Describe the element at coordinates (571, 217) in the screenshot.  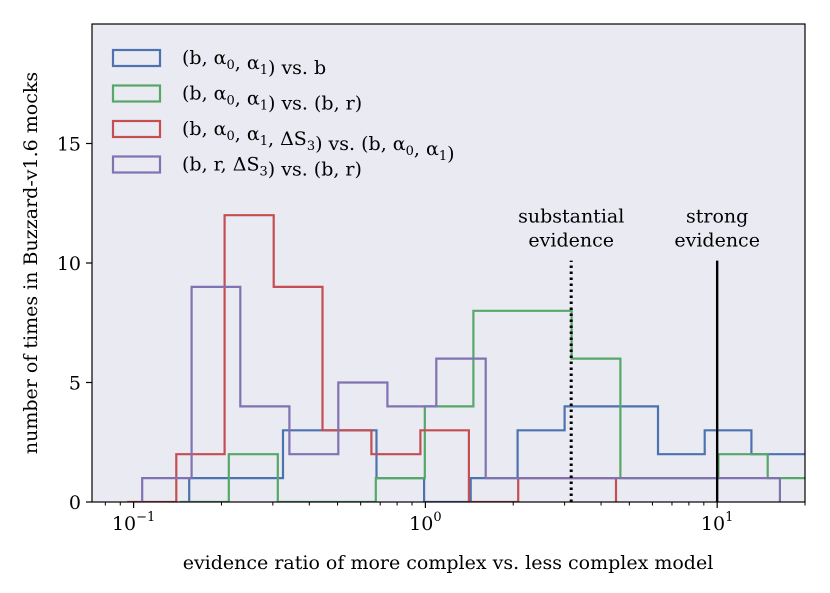
I see `annotation-label: substantial` at that location.